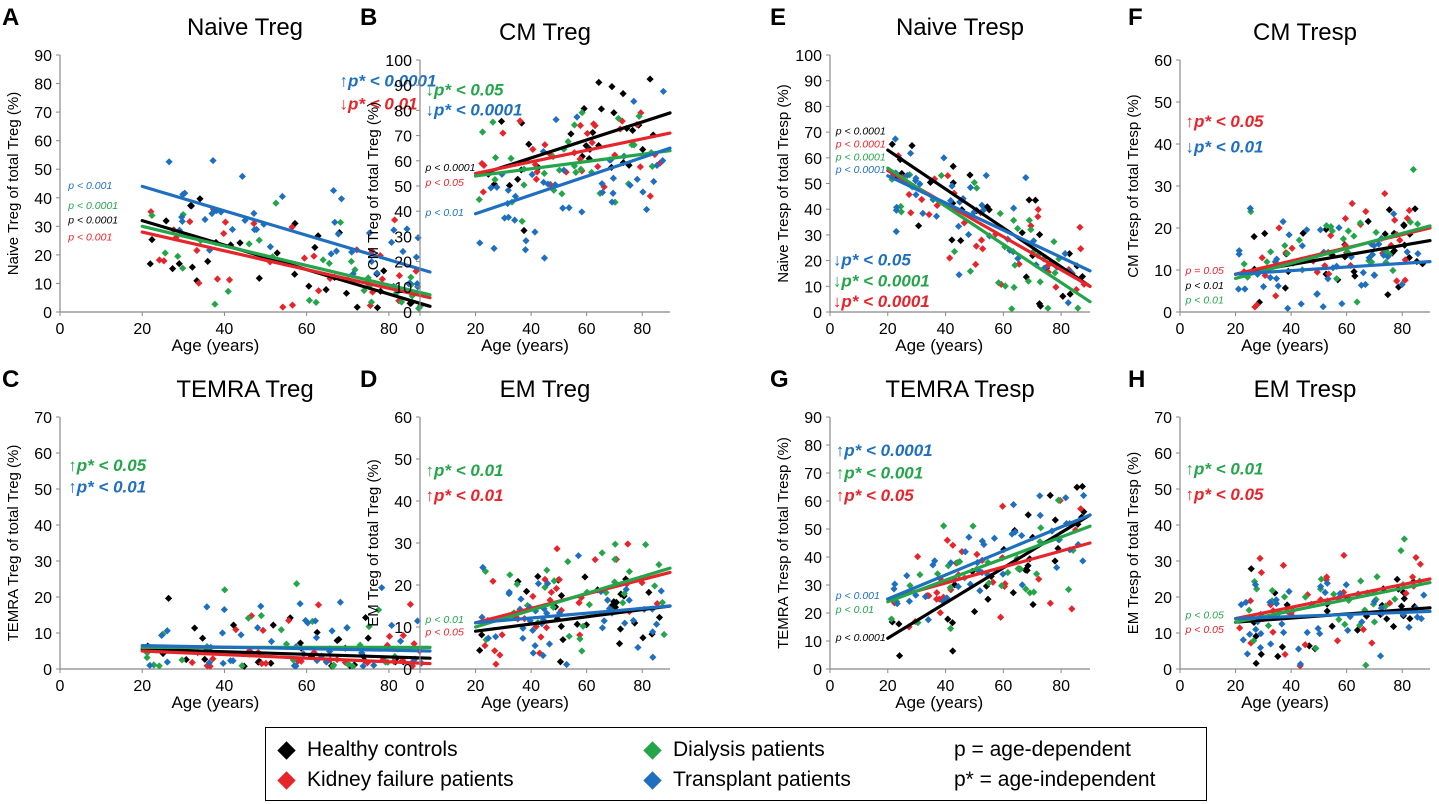  I want to click on x-tick-label: 80, so click(389, 686).